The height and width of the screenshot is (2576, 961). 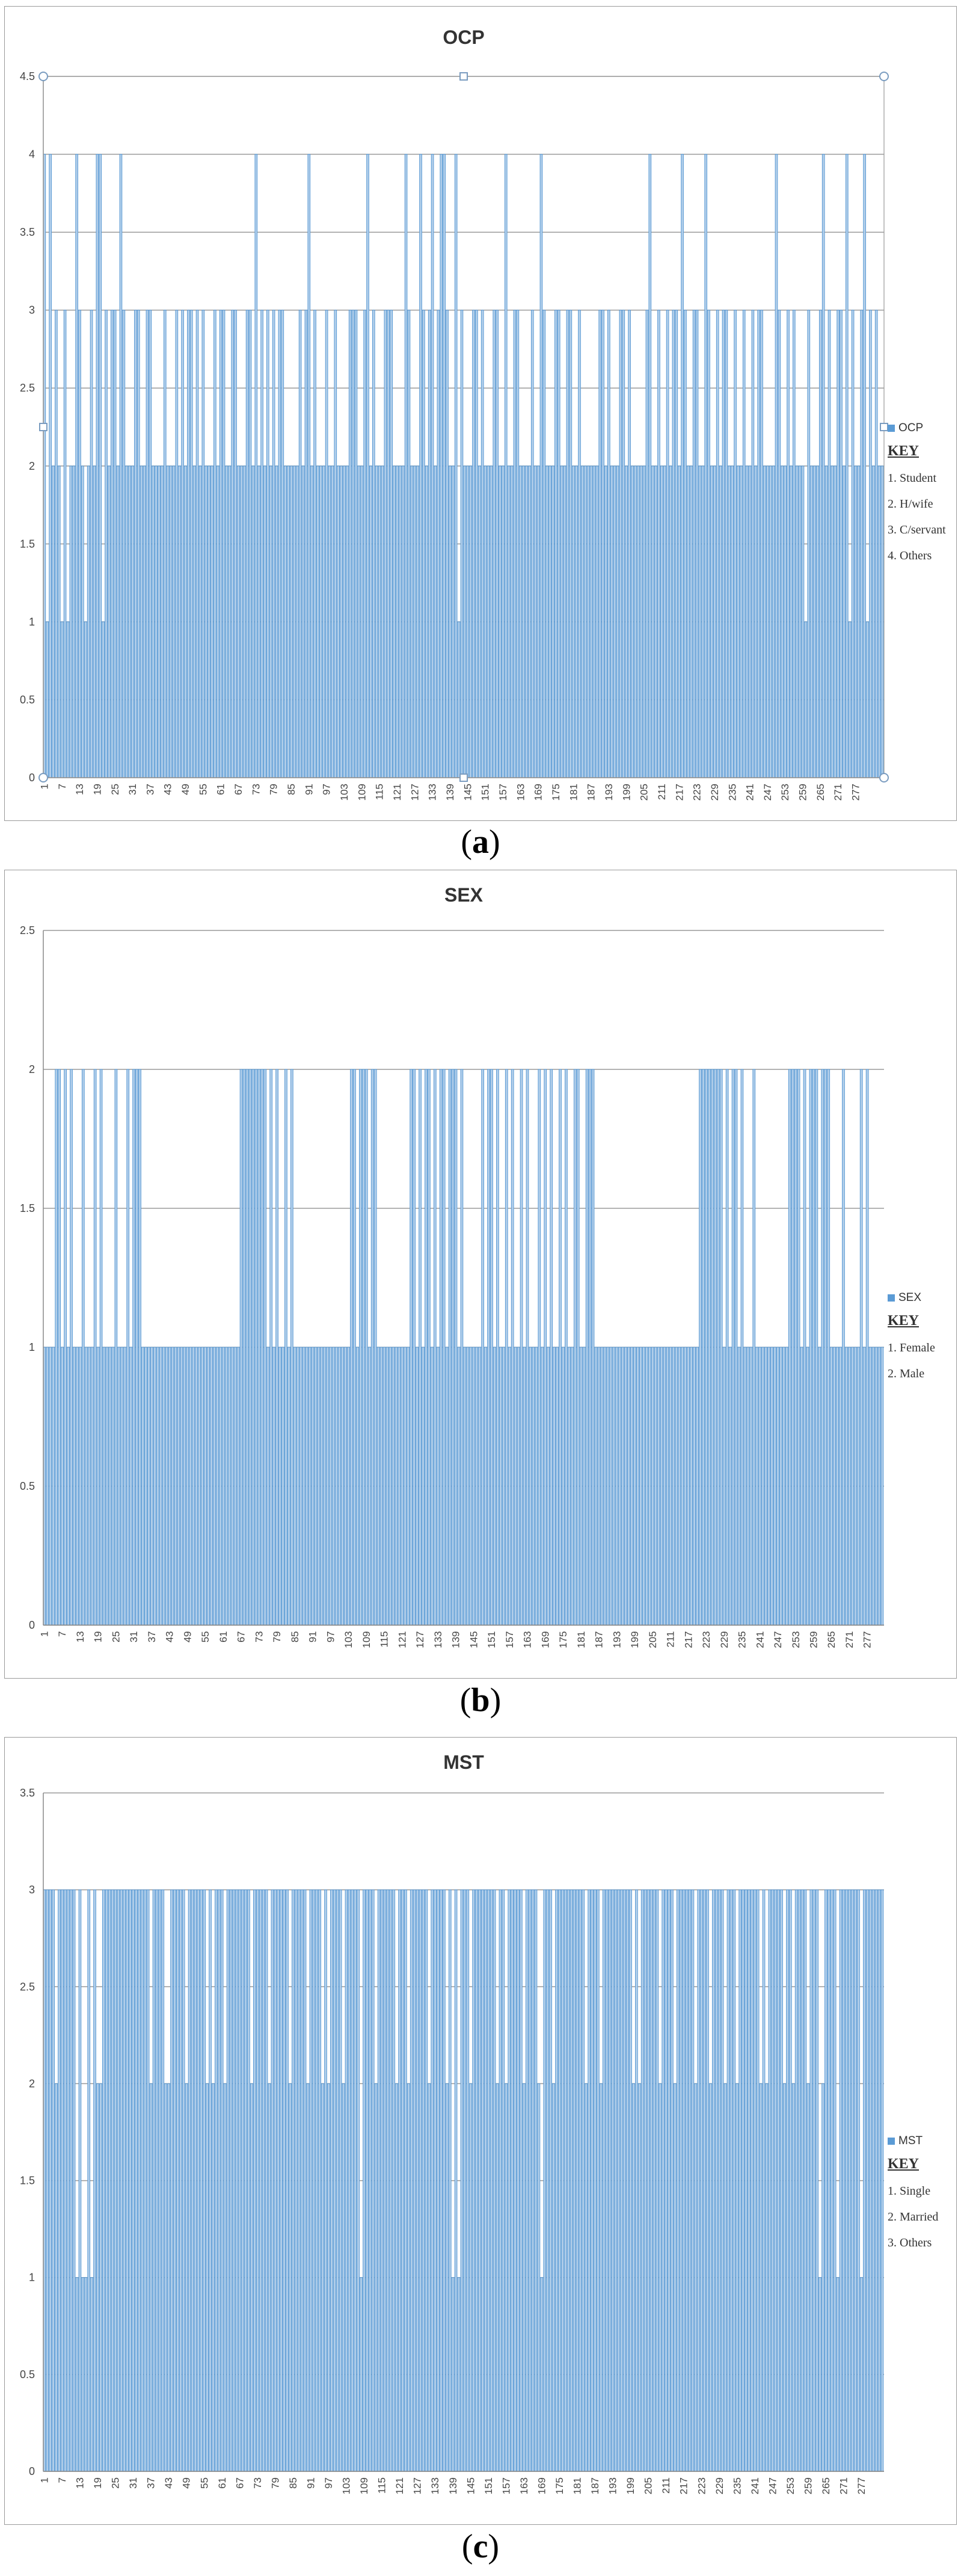 What do you see at coordinates (32, 466) in the screenshot?
I see `y-tick-label: 2` at bounding box center [32, 466].